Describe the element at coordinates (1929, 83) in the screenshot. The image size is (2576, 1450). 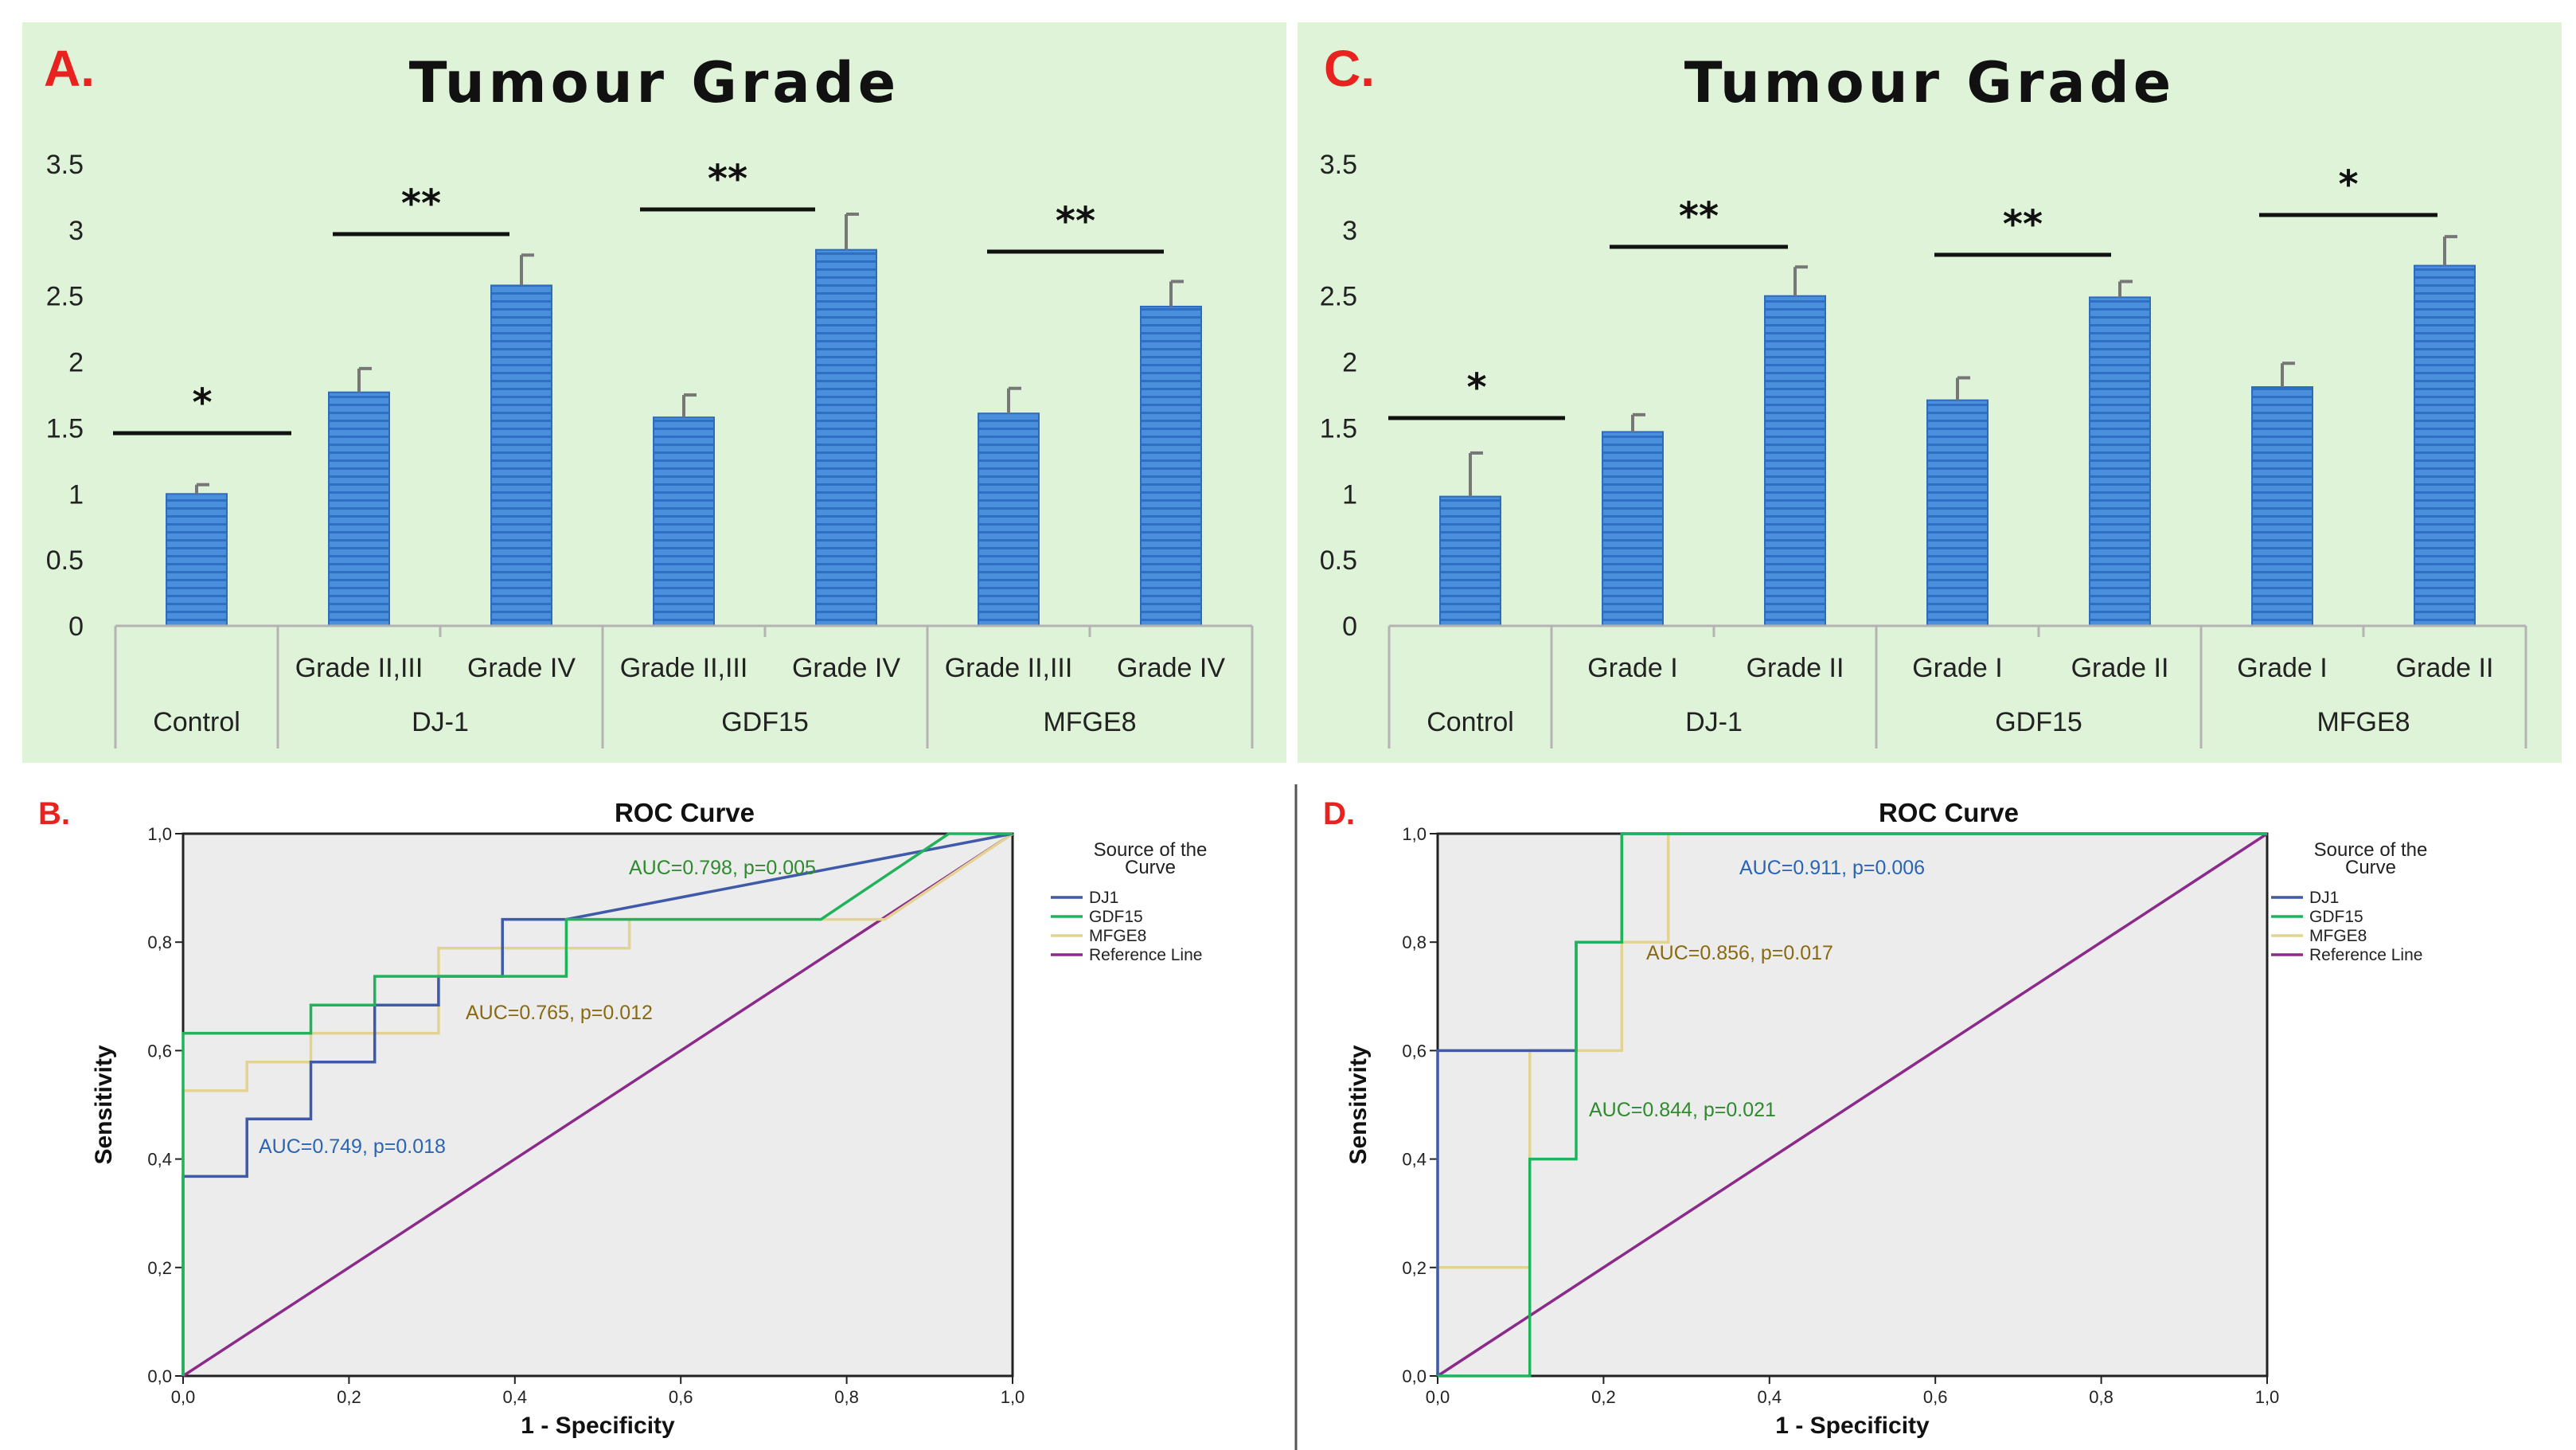
I see `panel-c-title: Tumour Grade` at that location.